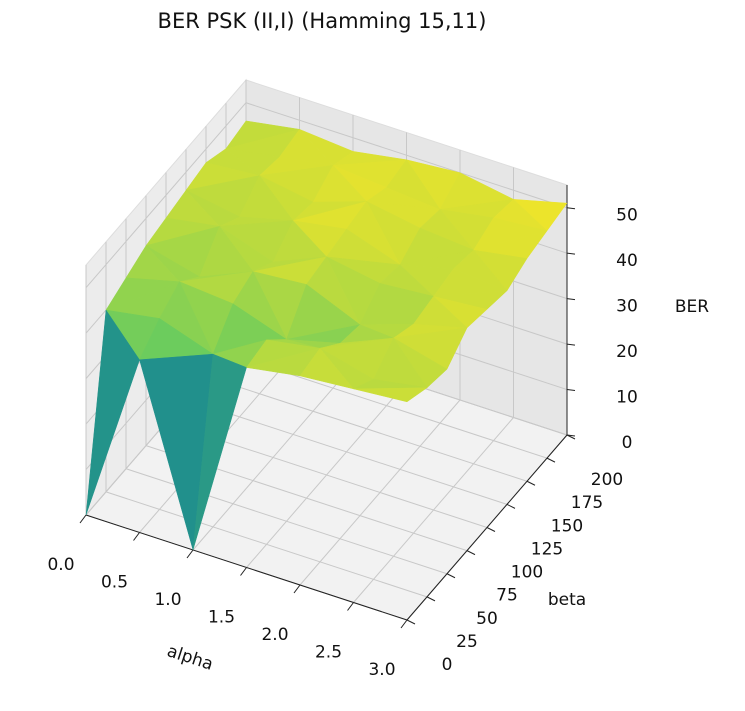 The width and height of the screenshot is (745, 711). Describe the element at coordinates (587, 503) in the screenshot. I see `y-tick-label: 175` at that location.